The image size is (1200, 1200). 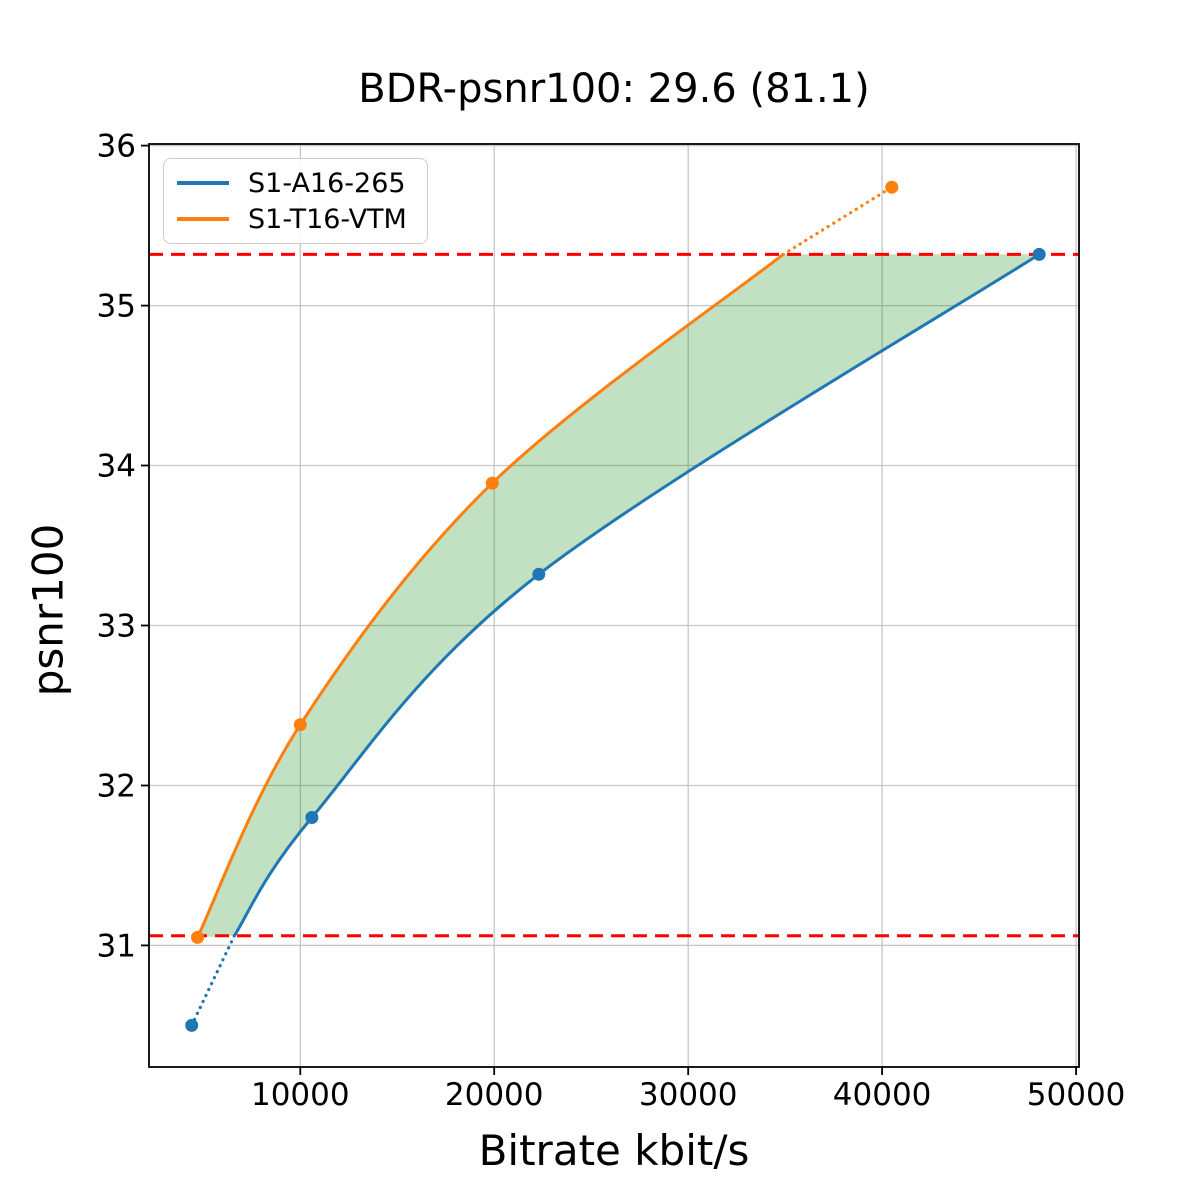 I want to click on x-tick-label: 40000, so click(x=882, y=1095).